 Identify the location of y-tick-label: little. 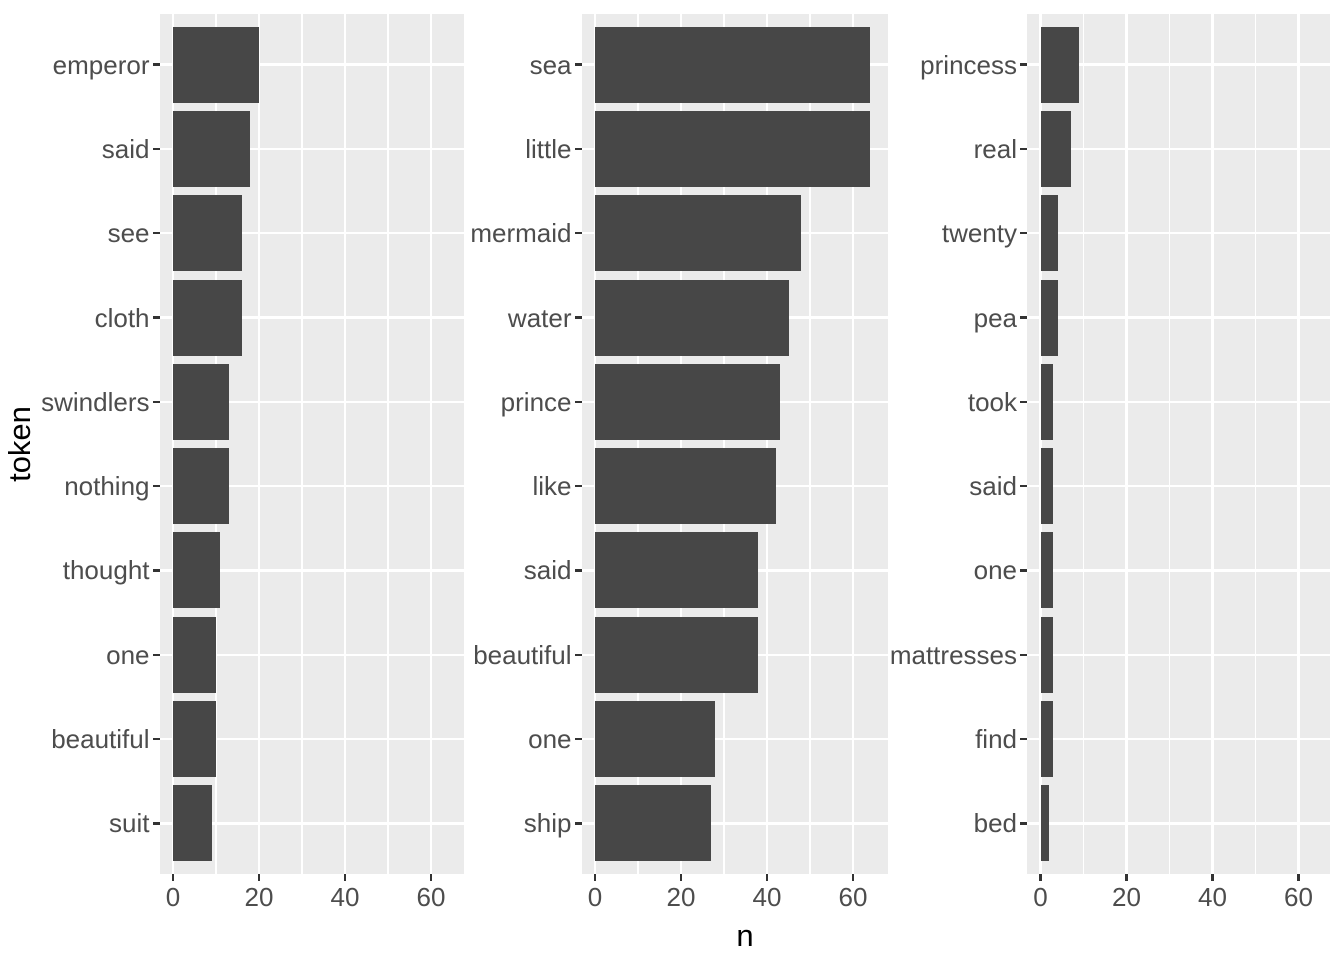
(548, 148).